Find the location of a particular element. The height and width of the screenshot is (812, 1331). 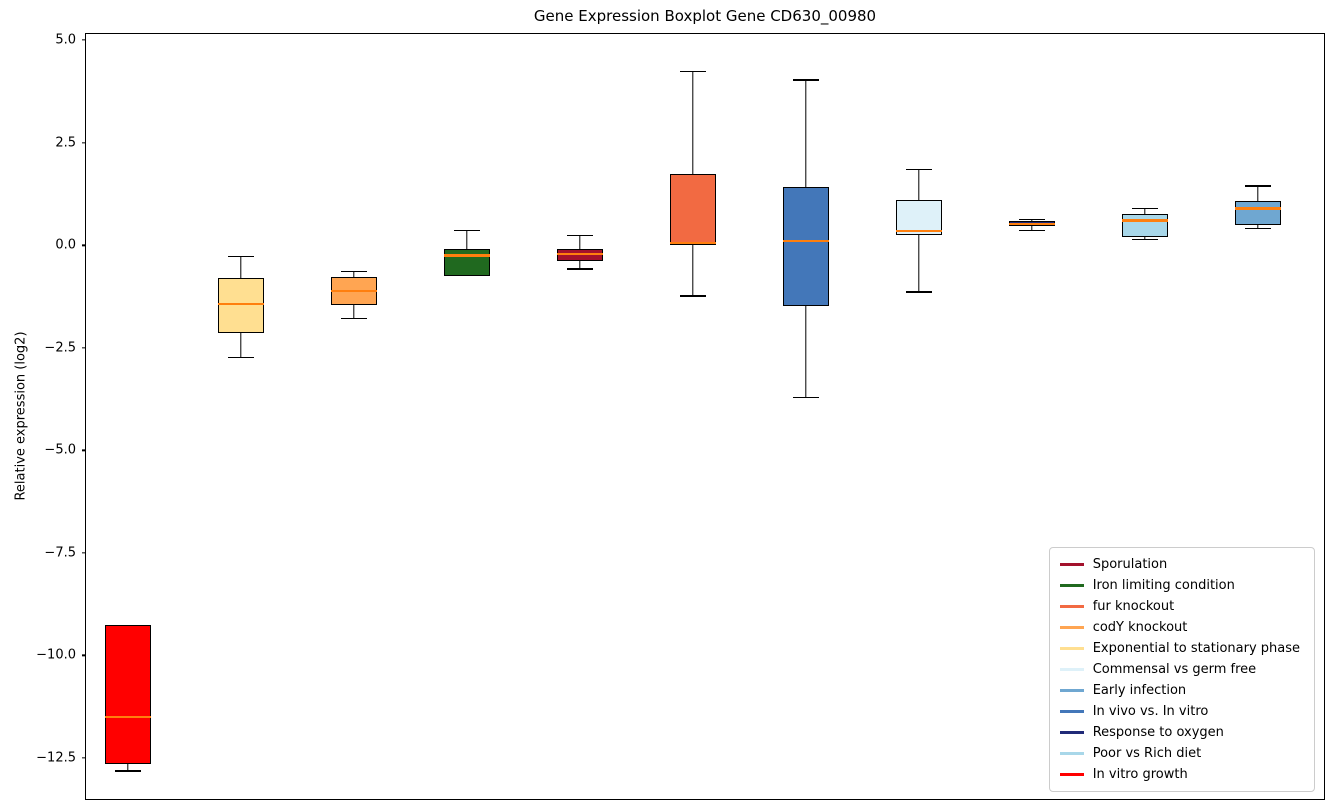

y-tick-label: −10.0 is located at coordinates (56, 655).